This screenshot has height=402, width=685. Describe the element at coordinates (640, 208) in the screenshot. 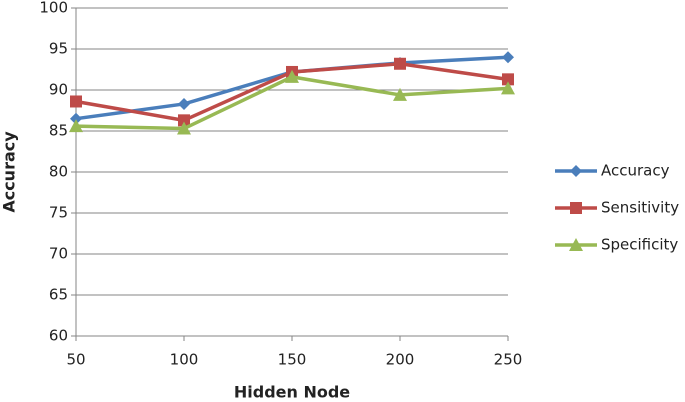

I see `legend-label: Sensitivity` at that location.